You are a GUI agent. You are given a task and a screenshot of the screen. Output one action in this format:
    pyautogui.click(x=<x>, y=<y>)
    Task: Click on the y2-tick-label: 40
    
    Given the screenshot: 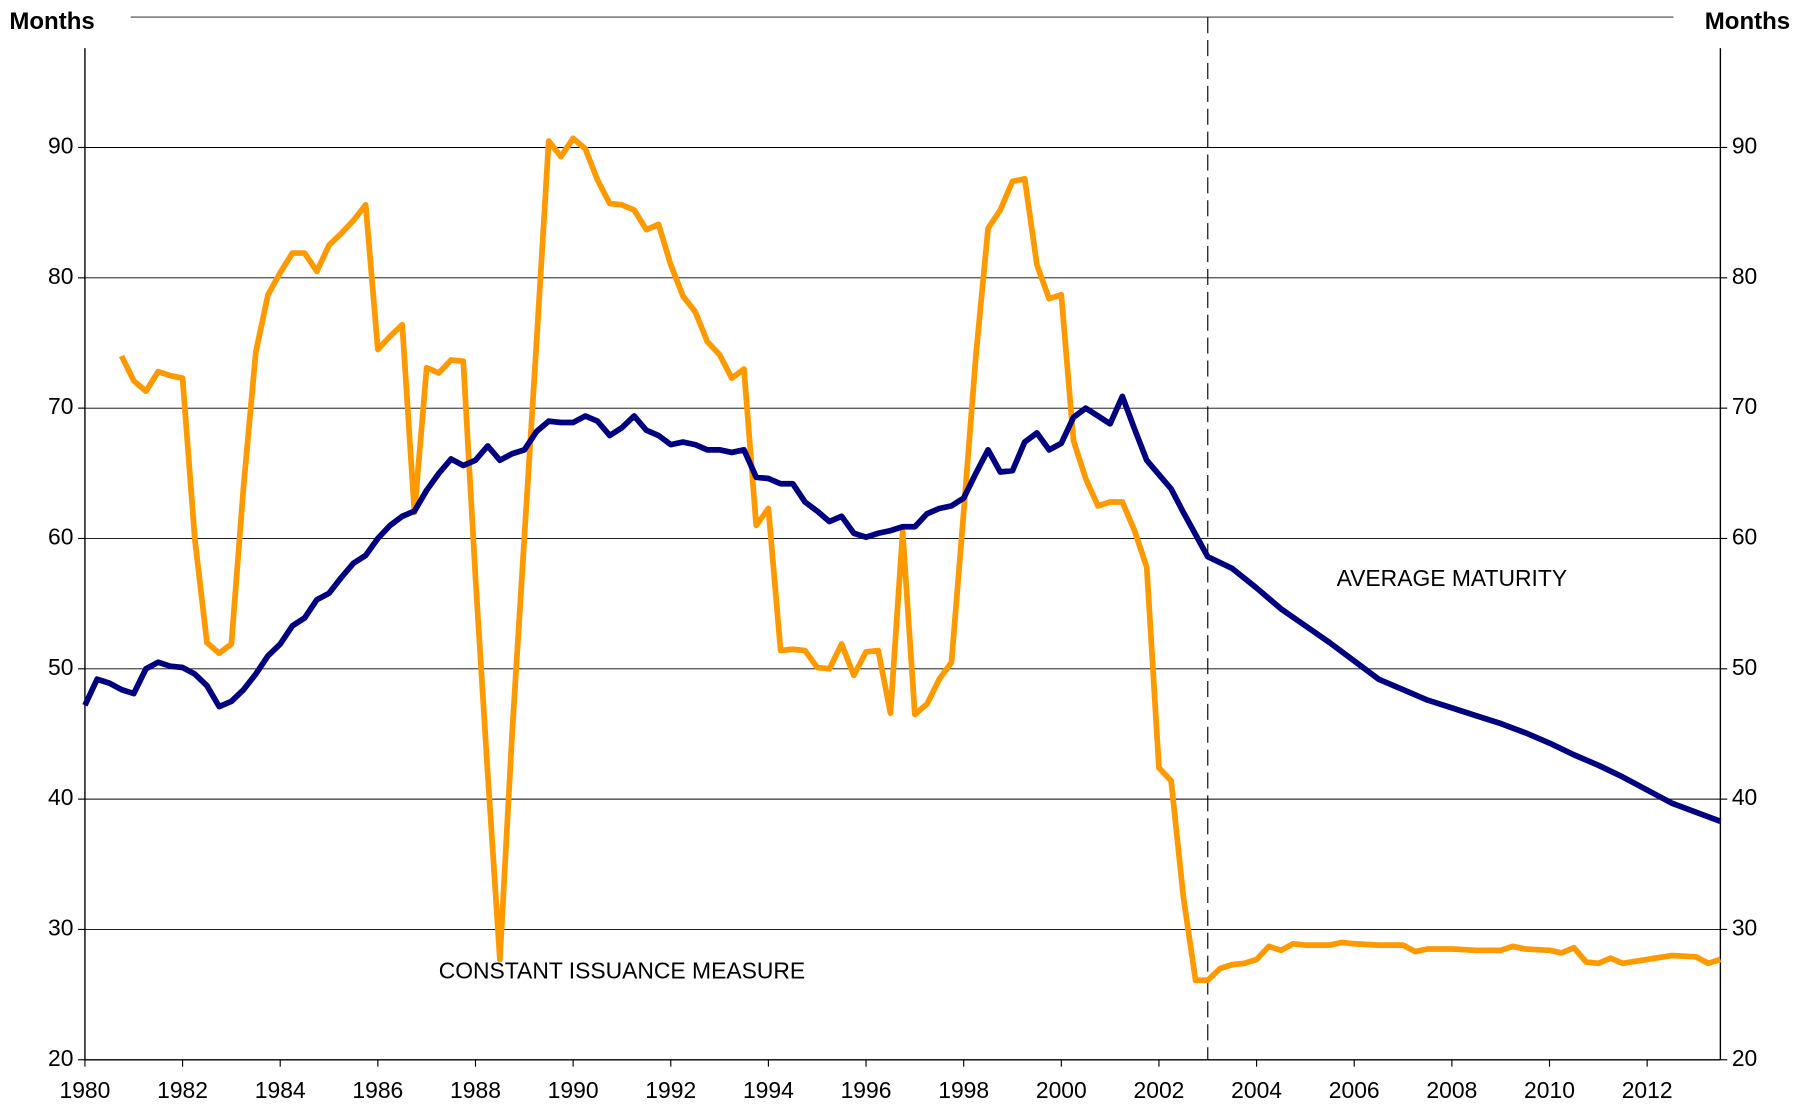 What is the action you would take?
    pyautogui.click(x=1744, y=797)
    